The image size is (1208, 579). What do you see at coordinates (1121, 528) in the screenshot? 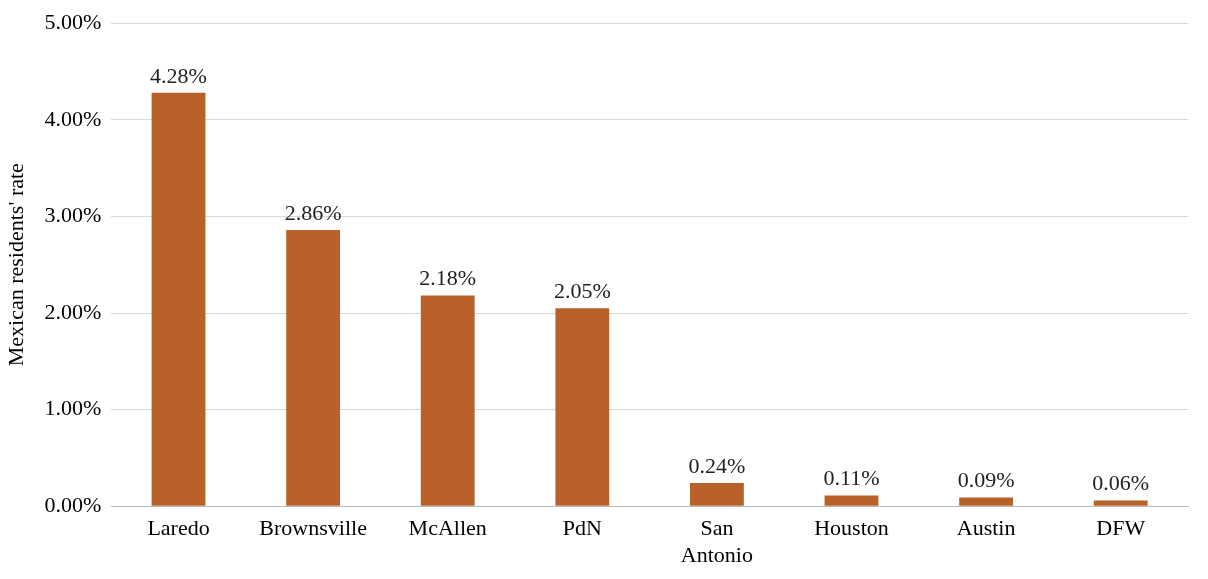
I see `x-tick-label: DFW` at bounding box center [1121, 528].